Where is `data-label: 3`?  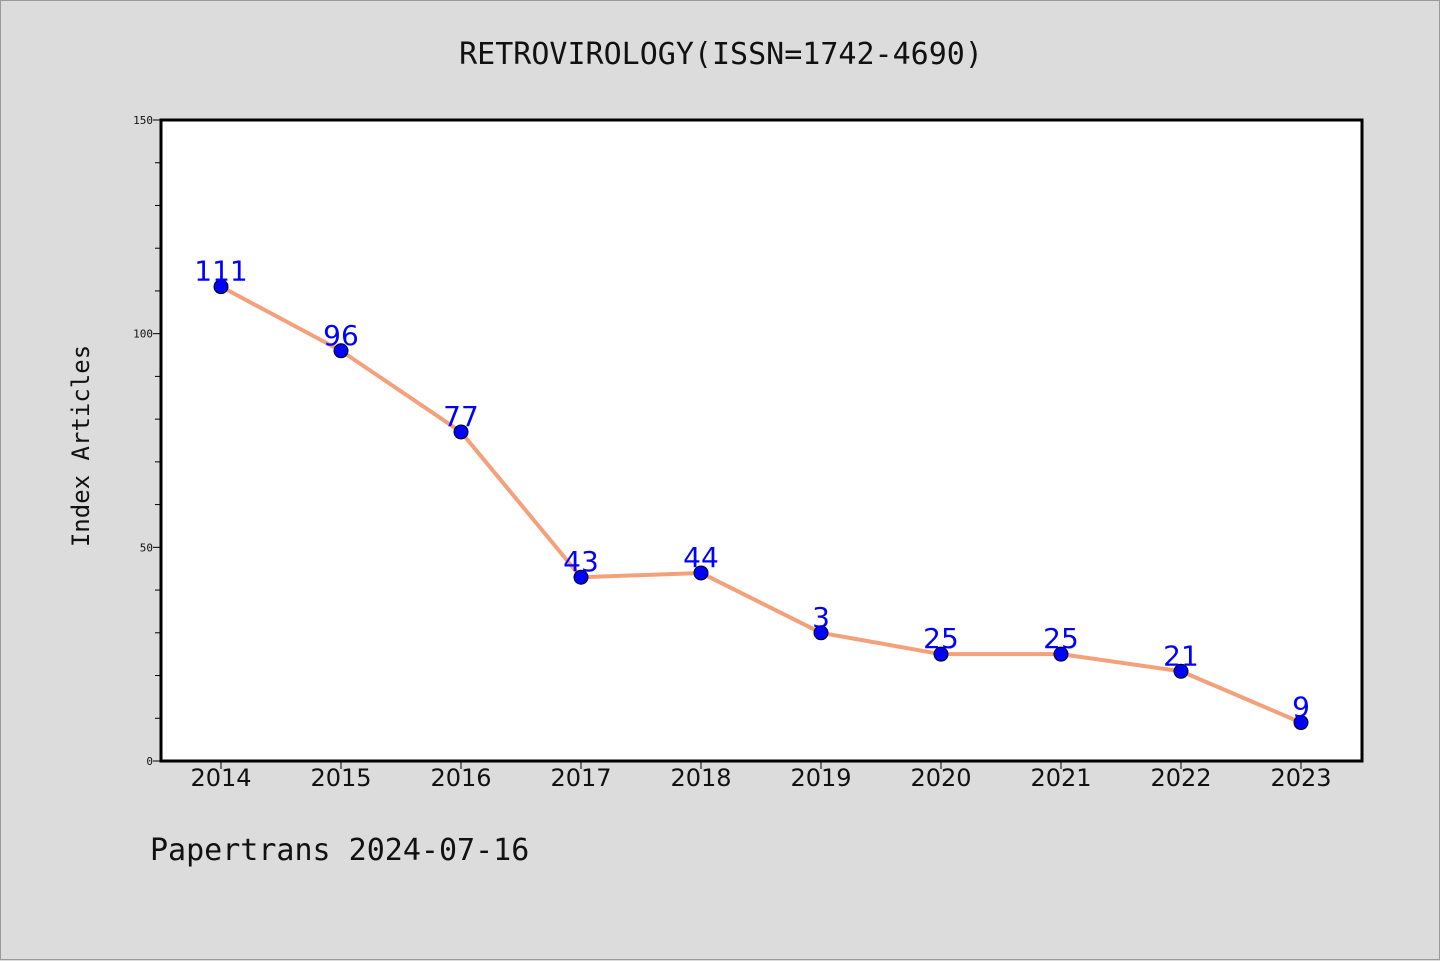 data-label: 3 is located at coordinates (821, 617).